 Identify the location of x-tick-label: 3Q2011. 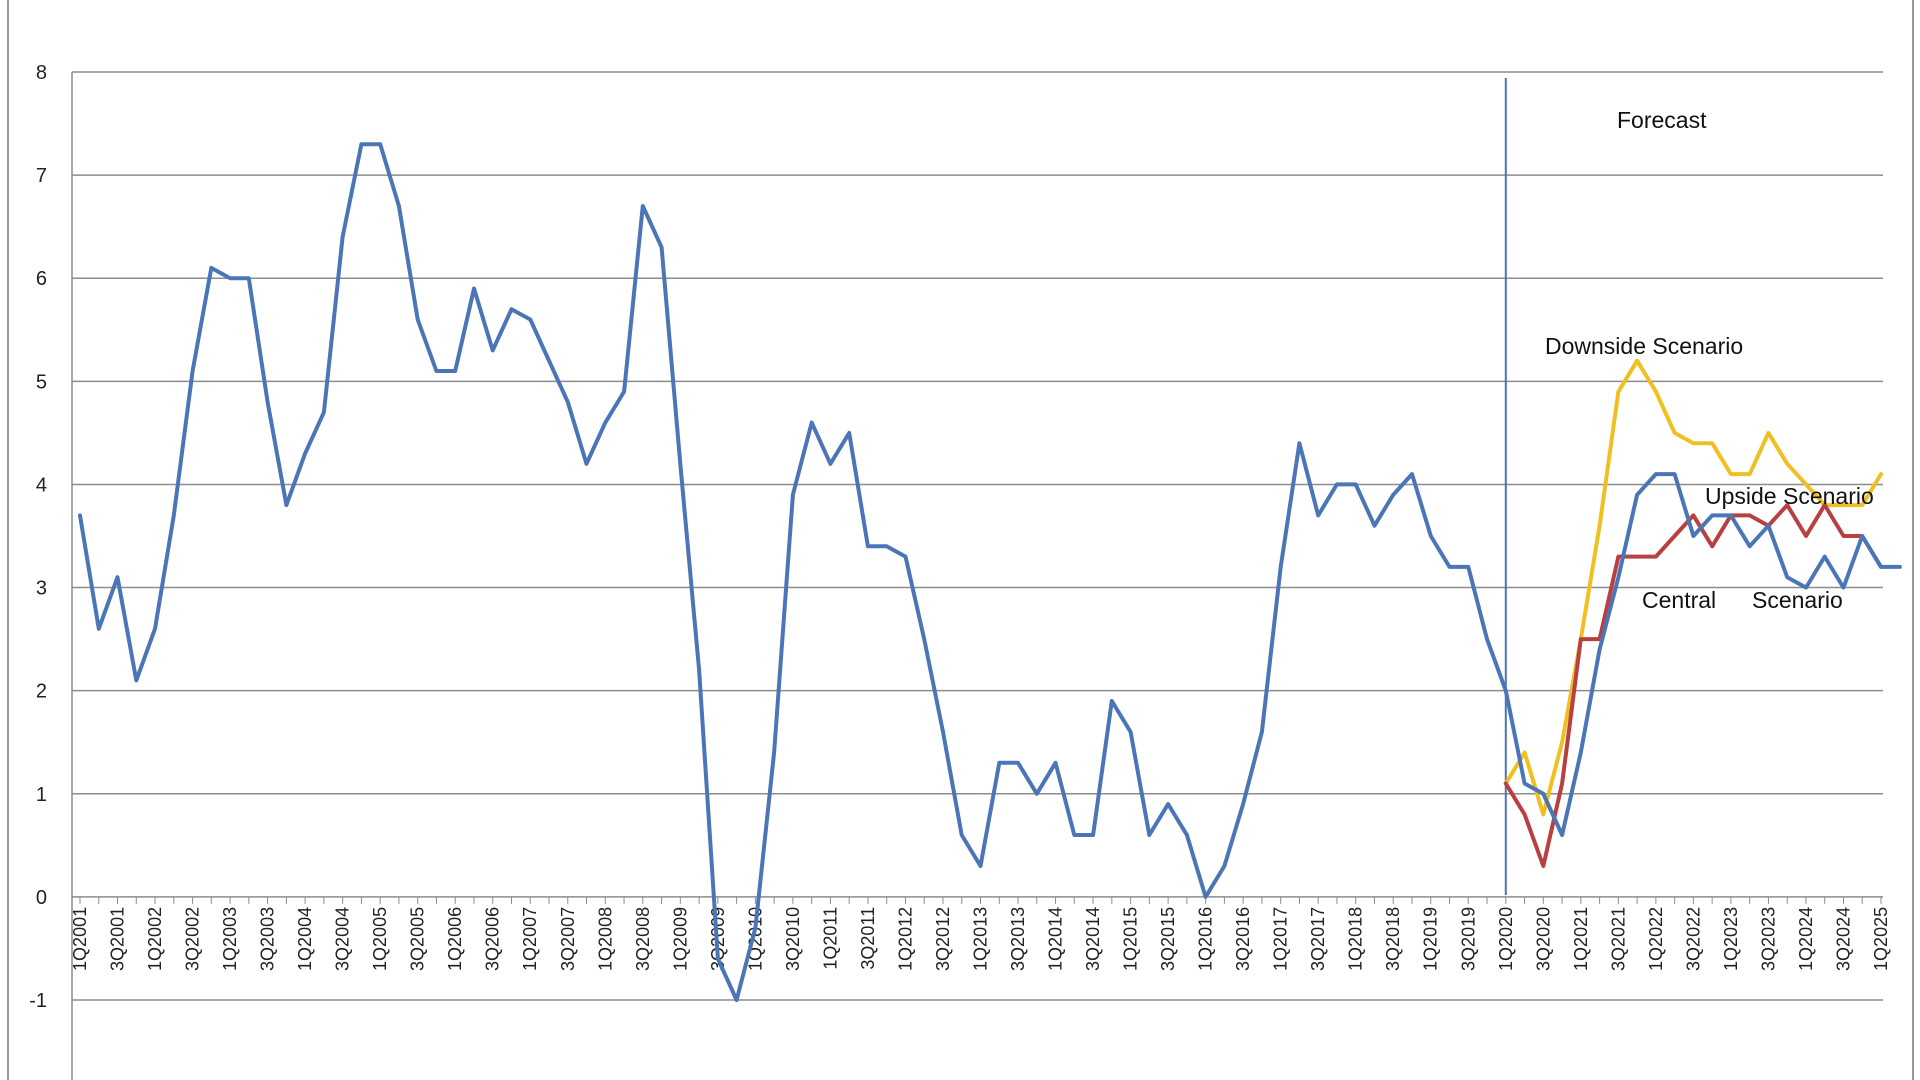
(868, 938).